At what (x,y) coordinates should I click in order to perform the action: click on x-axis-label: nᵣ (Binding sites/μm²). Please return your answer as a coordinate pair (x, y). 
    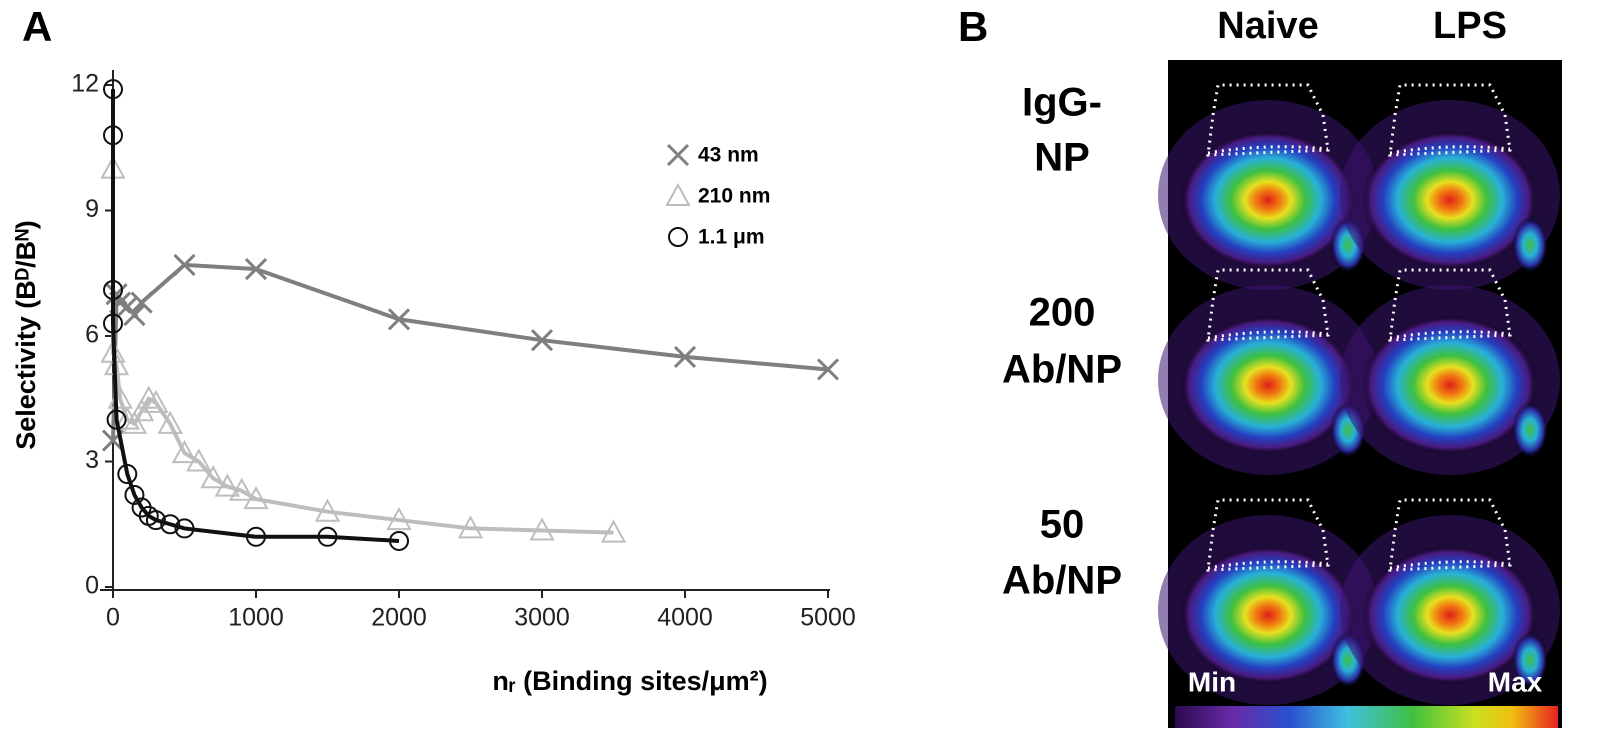
    Looking at the image, I should click on (629, 681).